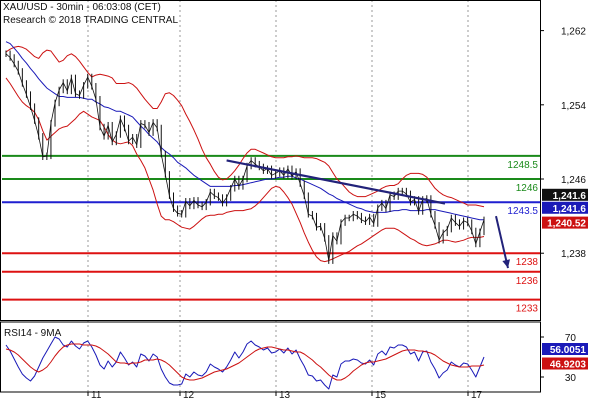 This screenshot has height=400, width=590. Describe the element at coordinates (522, 165) in the screenshot. I see `level-label-1248.5: 1248.5` at that location.